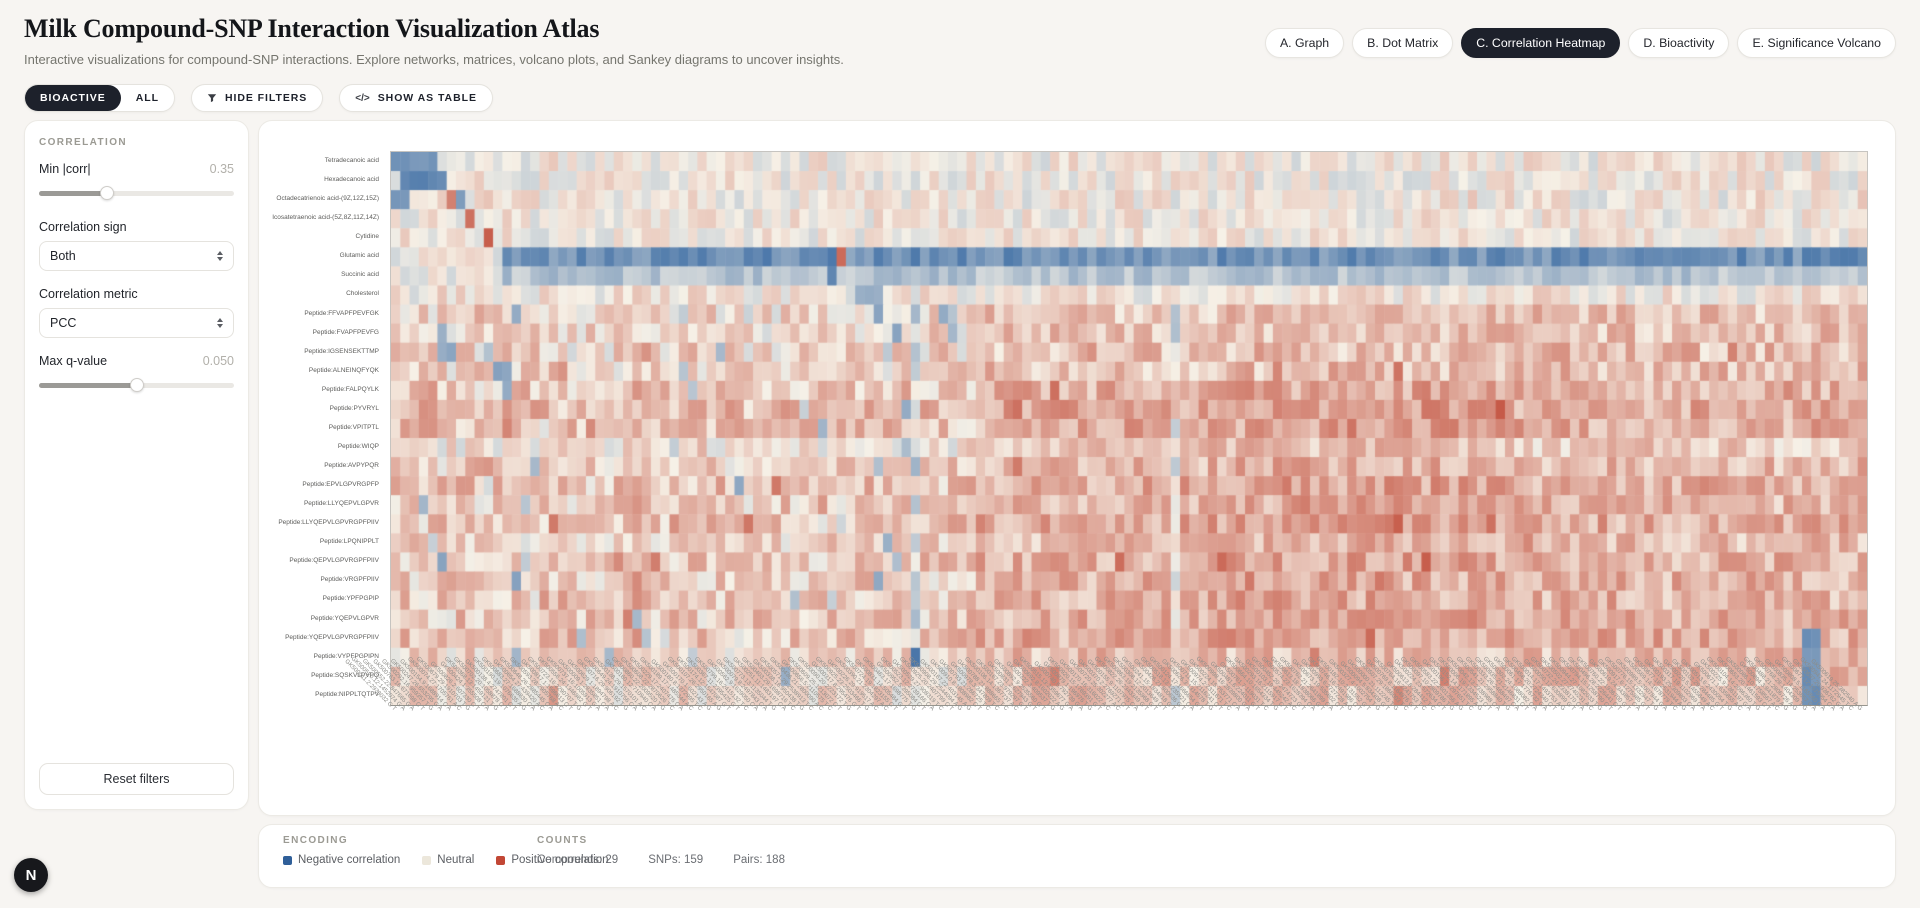  What do you see at coordinates (350, 599) in the screenshot?
I see `heatmap-row-label: Peptide:YPFPGPIP` at bounding box center [350, 599].